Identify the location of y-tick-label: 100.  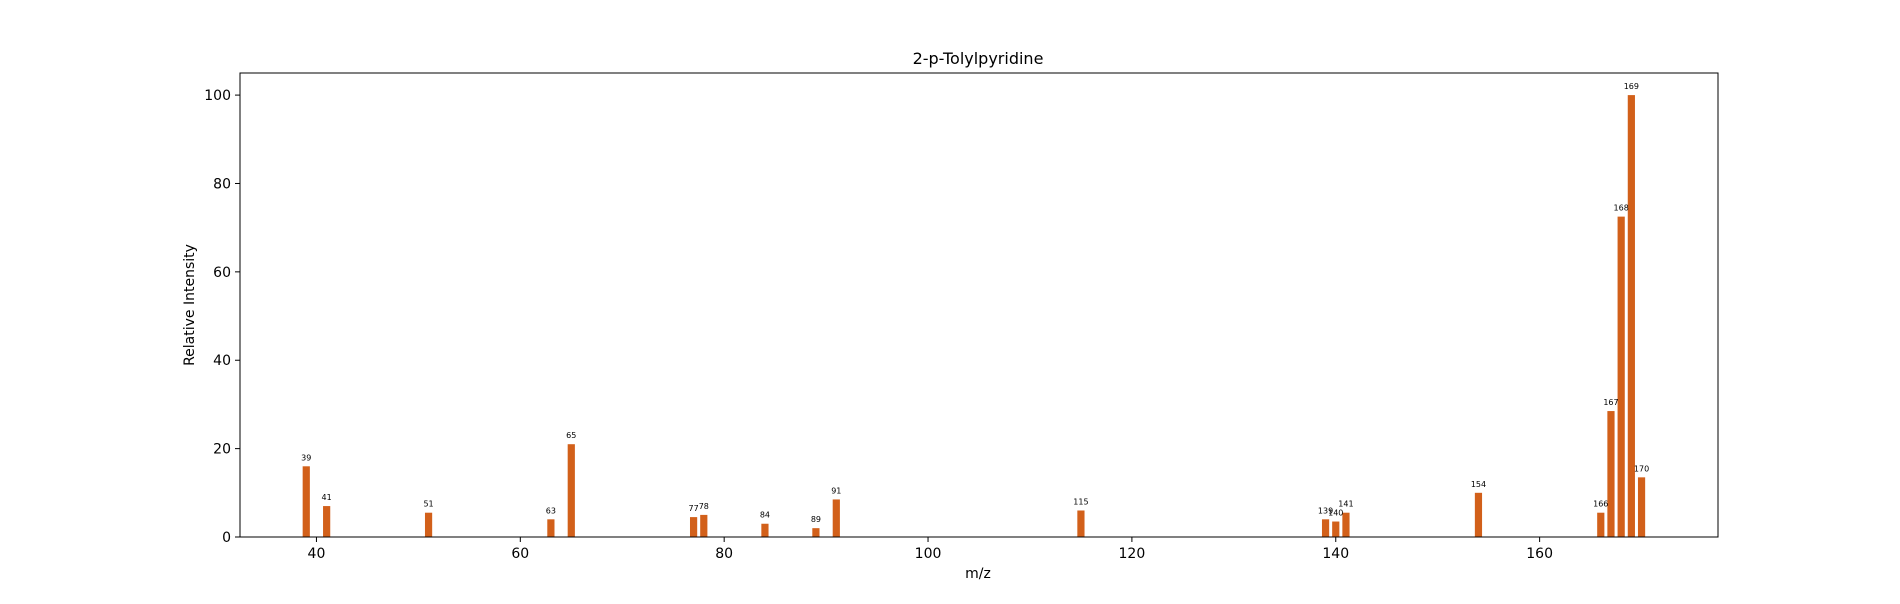
(217, 96).